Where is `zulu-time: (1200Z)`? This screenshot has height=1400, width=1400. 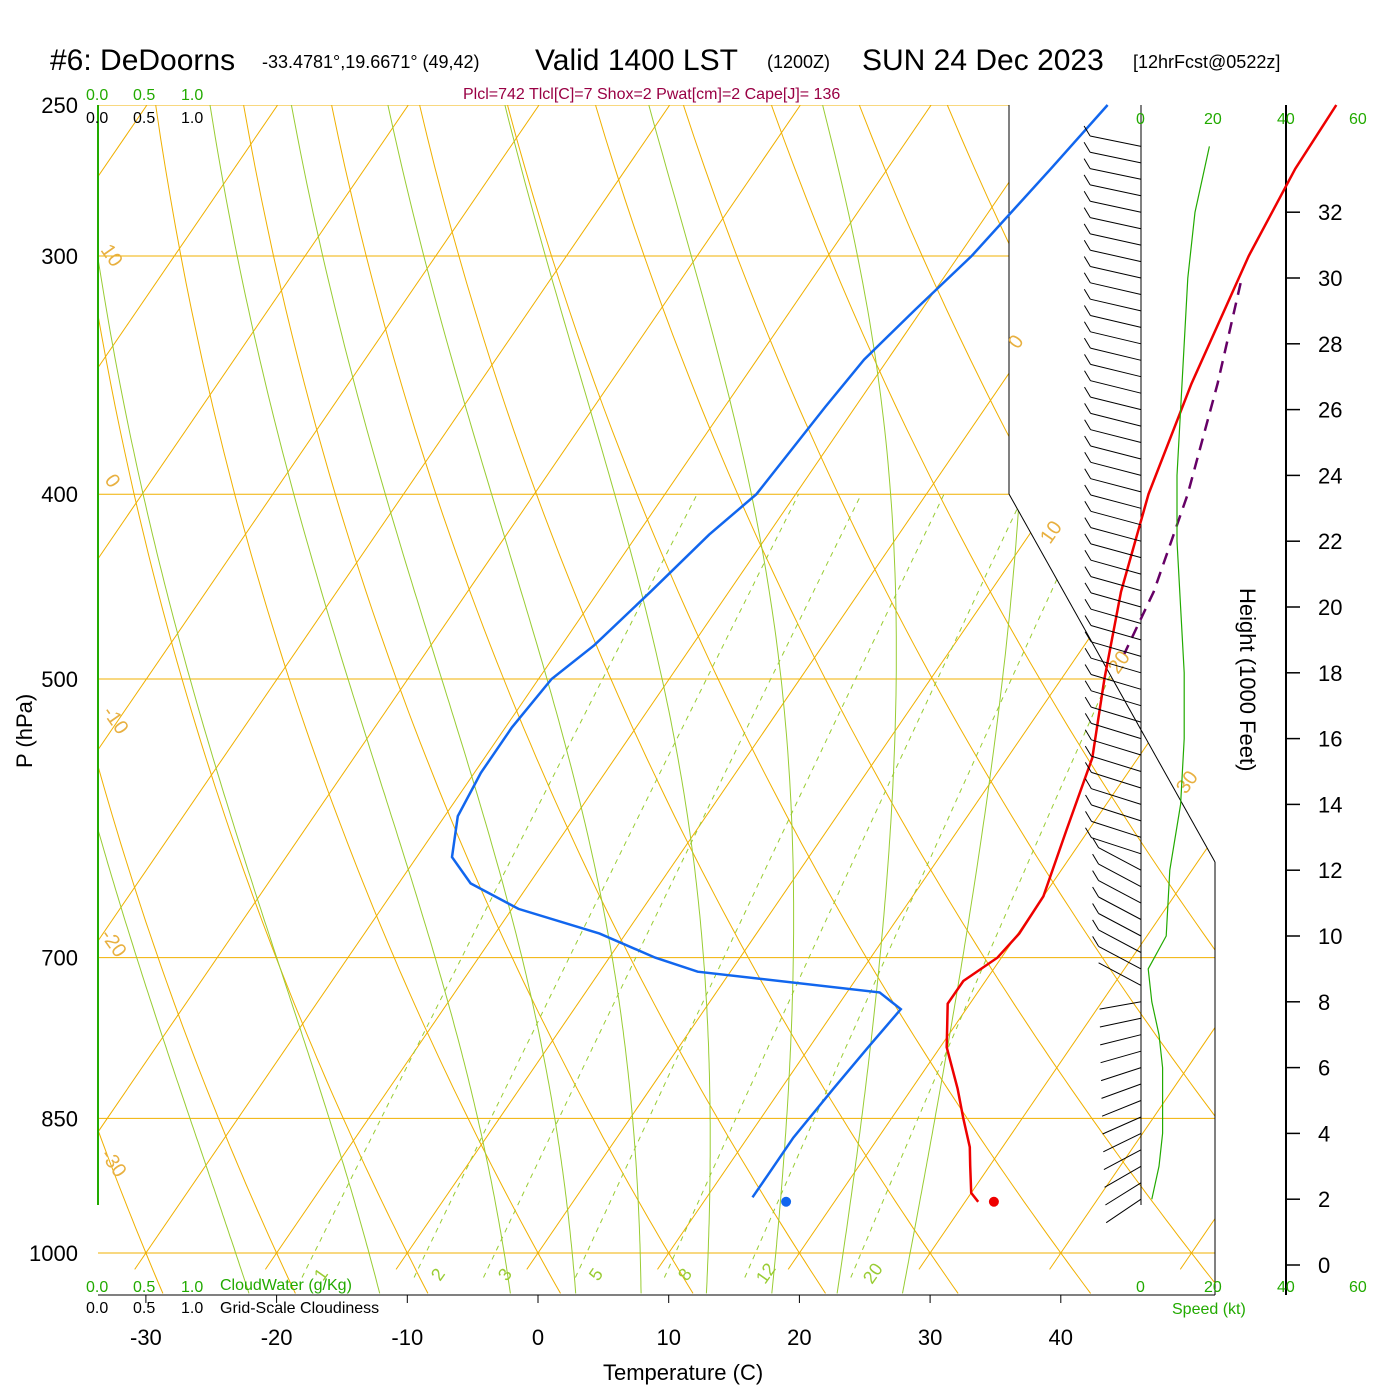 zulu-time: (1200Z) is located at coordinates (798, 62).